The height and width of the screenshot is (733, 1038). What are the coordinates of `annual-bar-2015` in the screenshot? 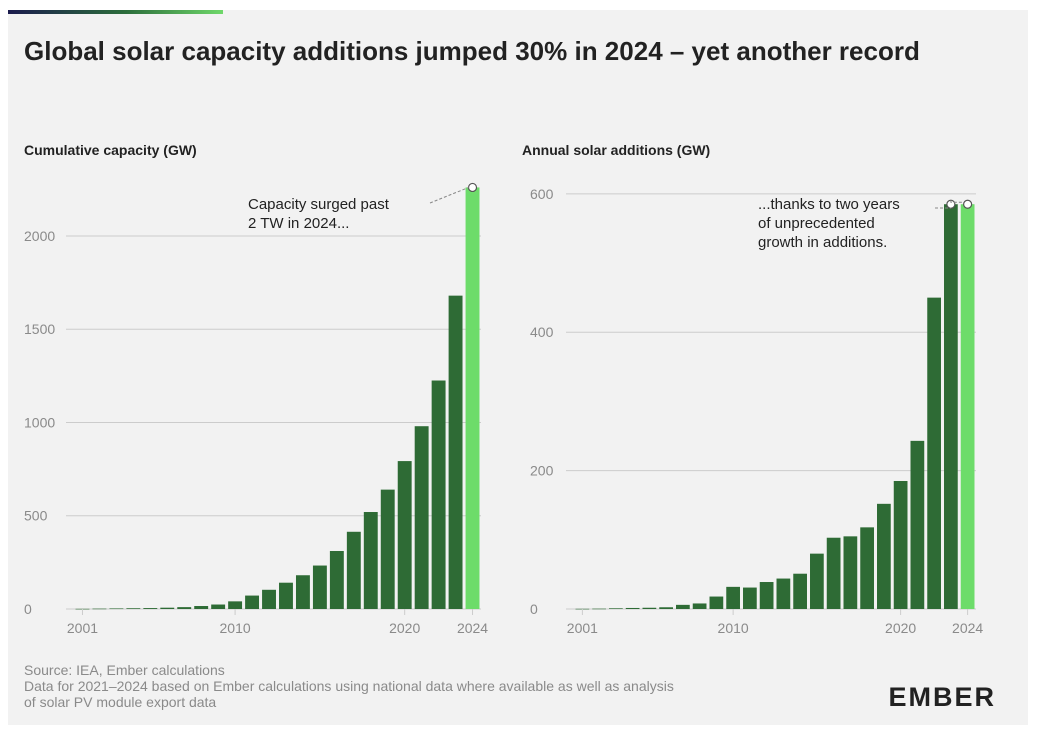 It's located at (817, 581).